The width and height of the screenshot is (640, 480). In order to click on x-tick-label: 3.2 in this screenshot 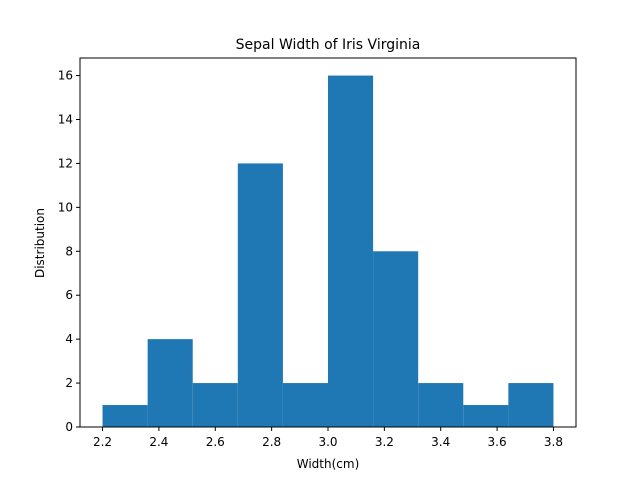, I will do `click(384, 442)`.